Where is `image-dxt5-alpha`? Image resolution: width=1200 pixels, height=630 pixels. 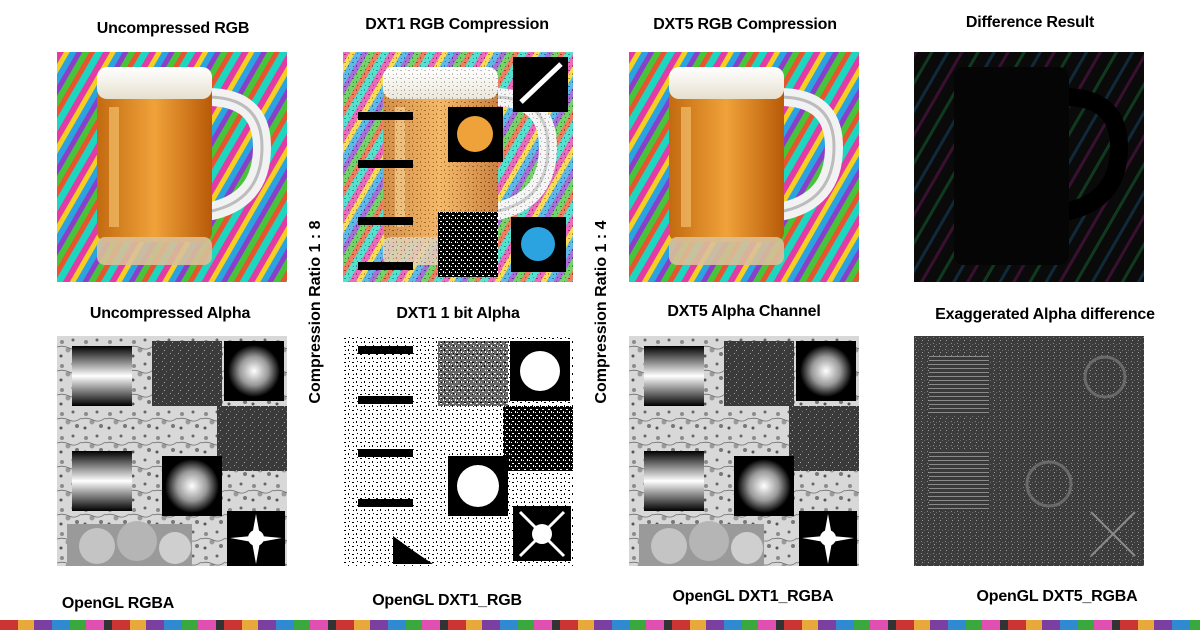 image-dxt5-alpha is located at coordinates (744, 451).